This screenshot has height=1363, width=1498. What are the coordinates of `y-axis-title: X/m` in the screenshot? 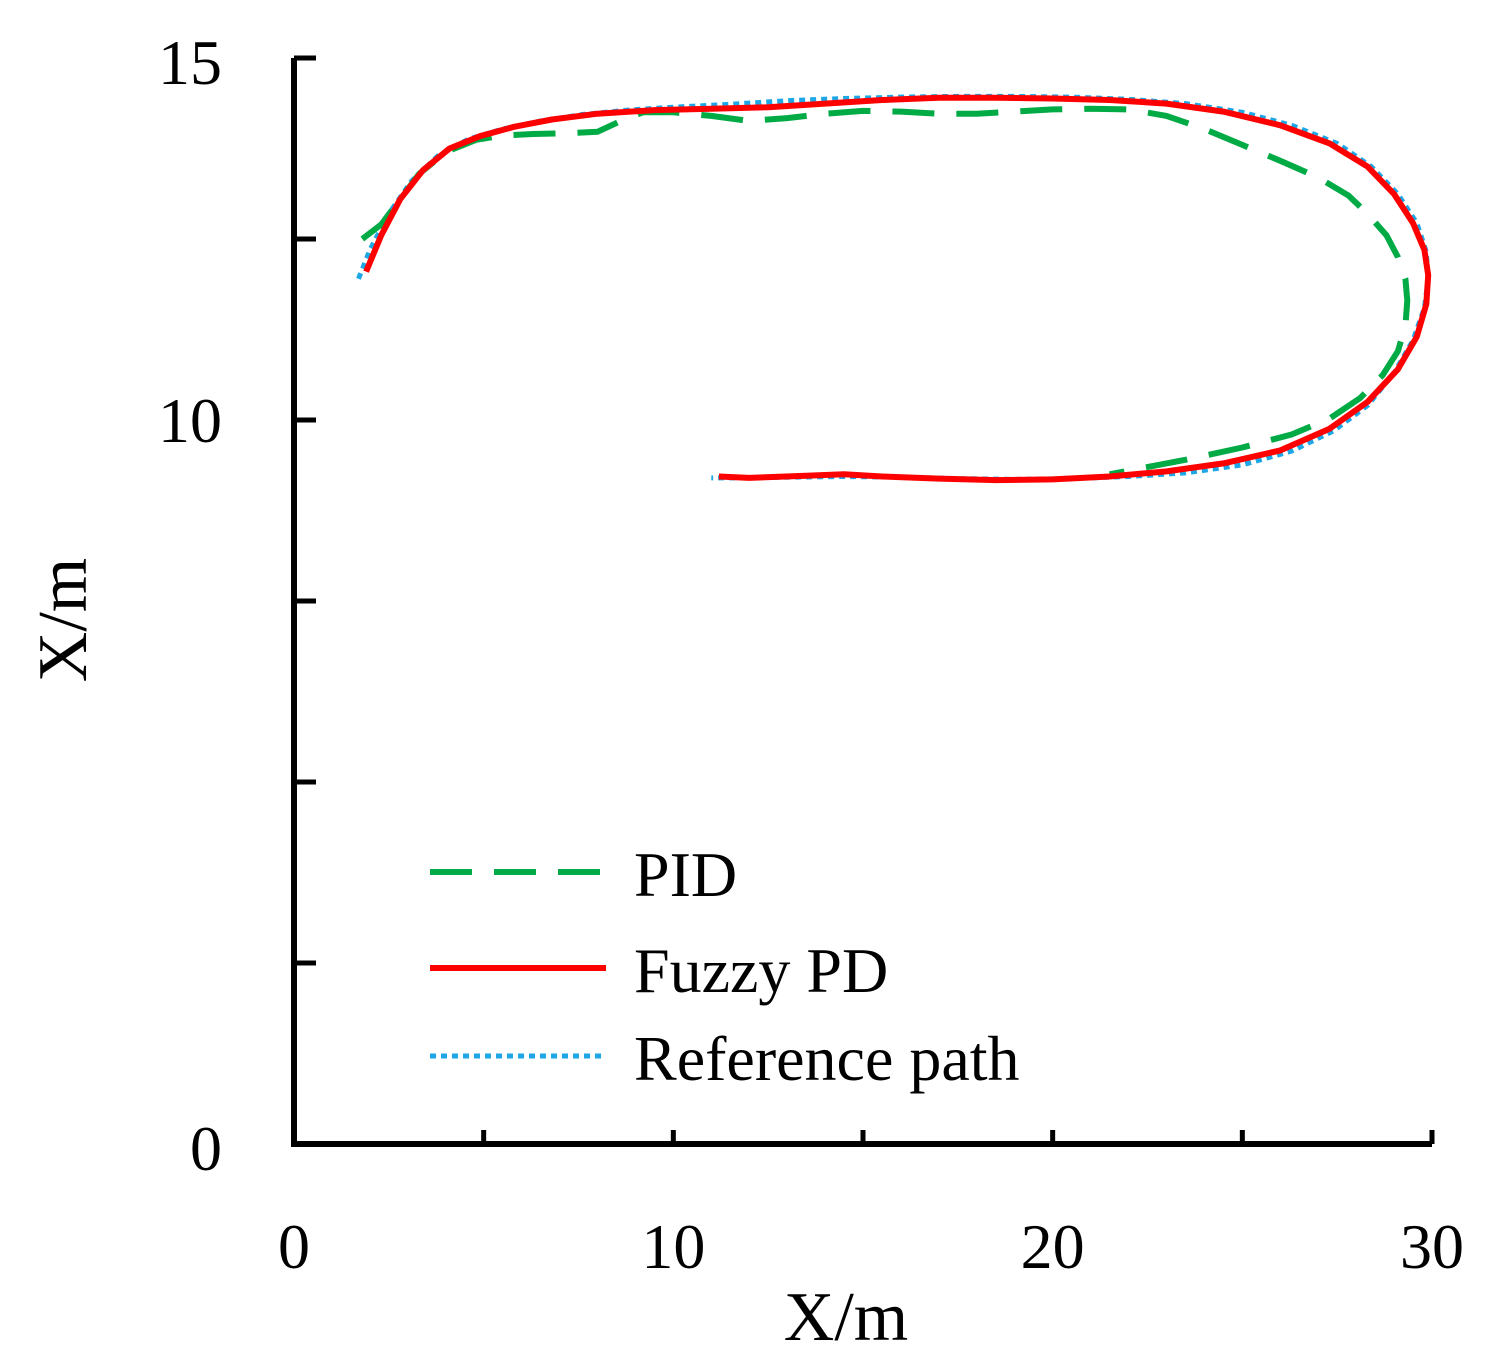 It's located at (63, 620).